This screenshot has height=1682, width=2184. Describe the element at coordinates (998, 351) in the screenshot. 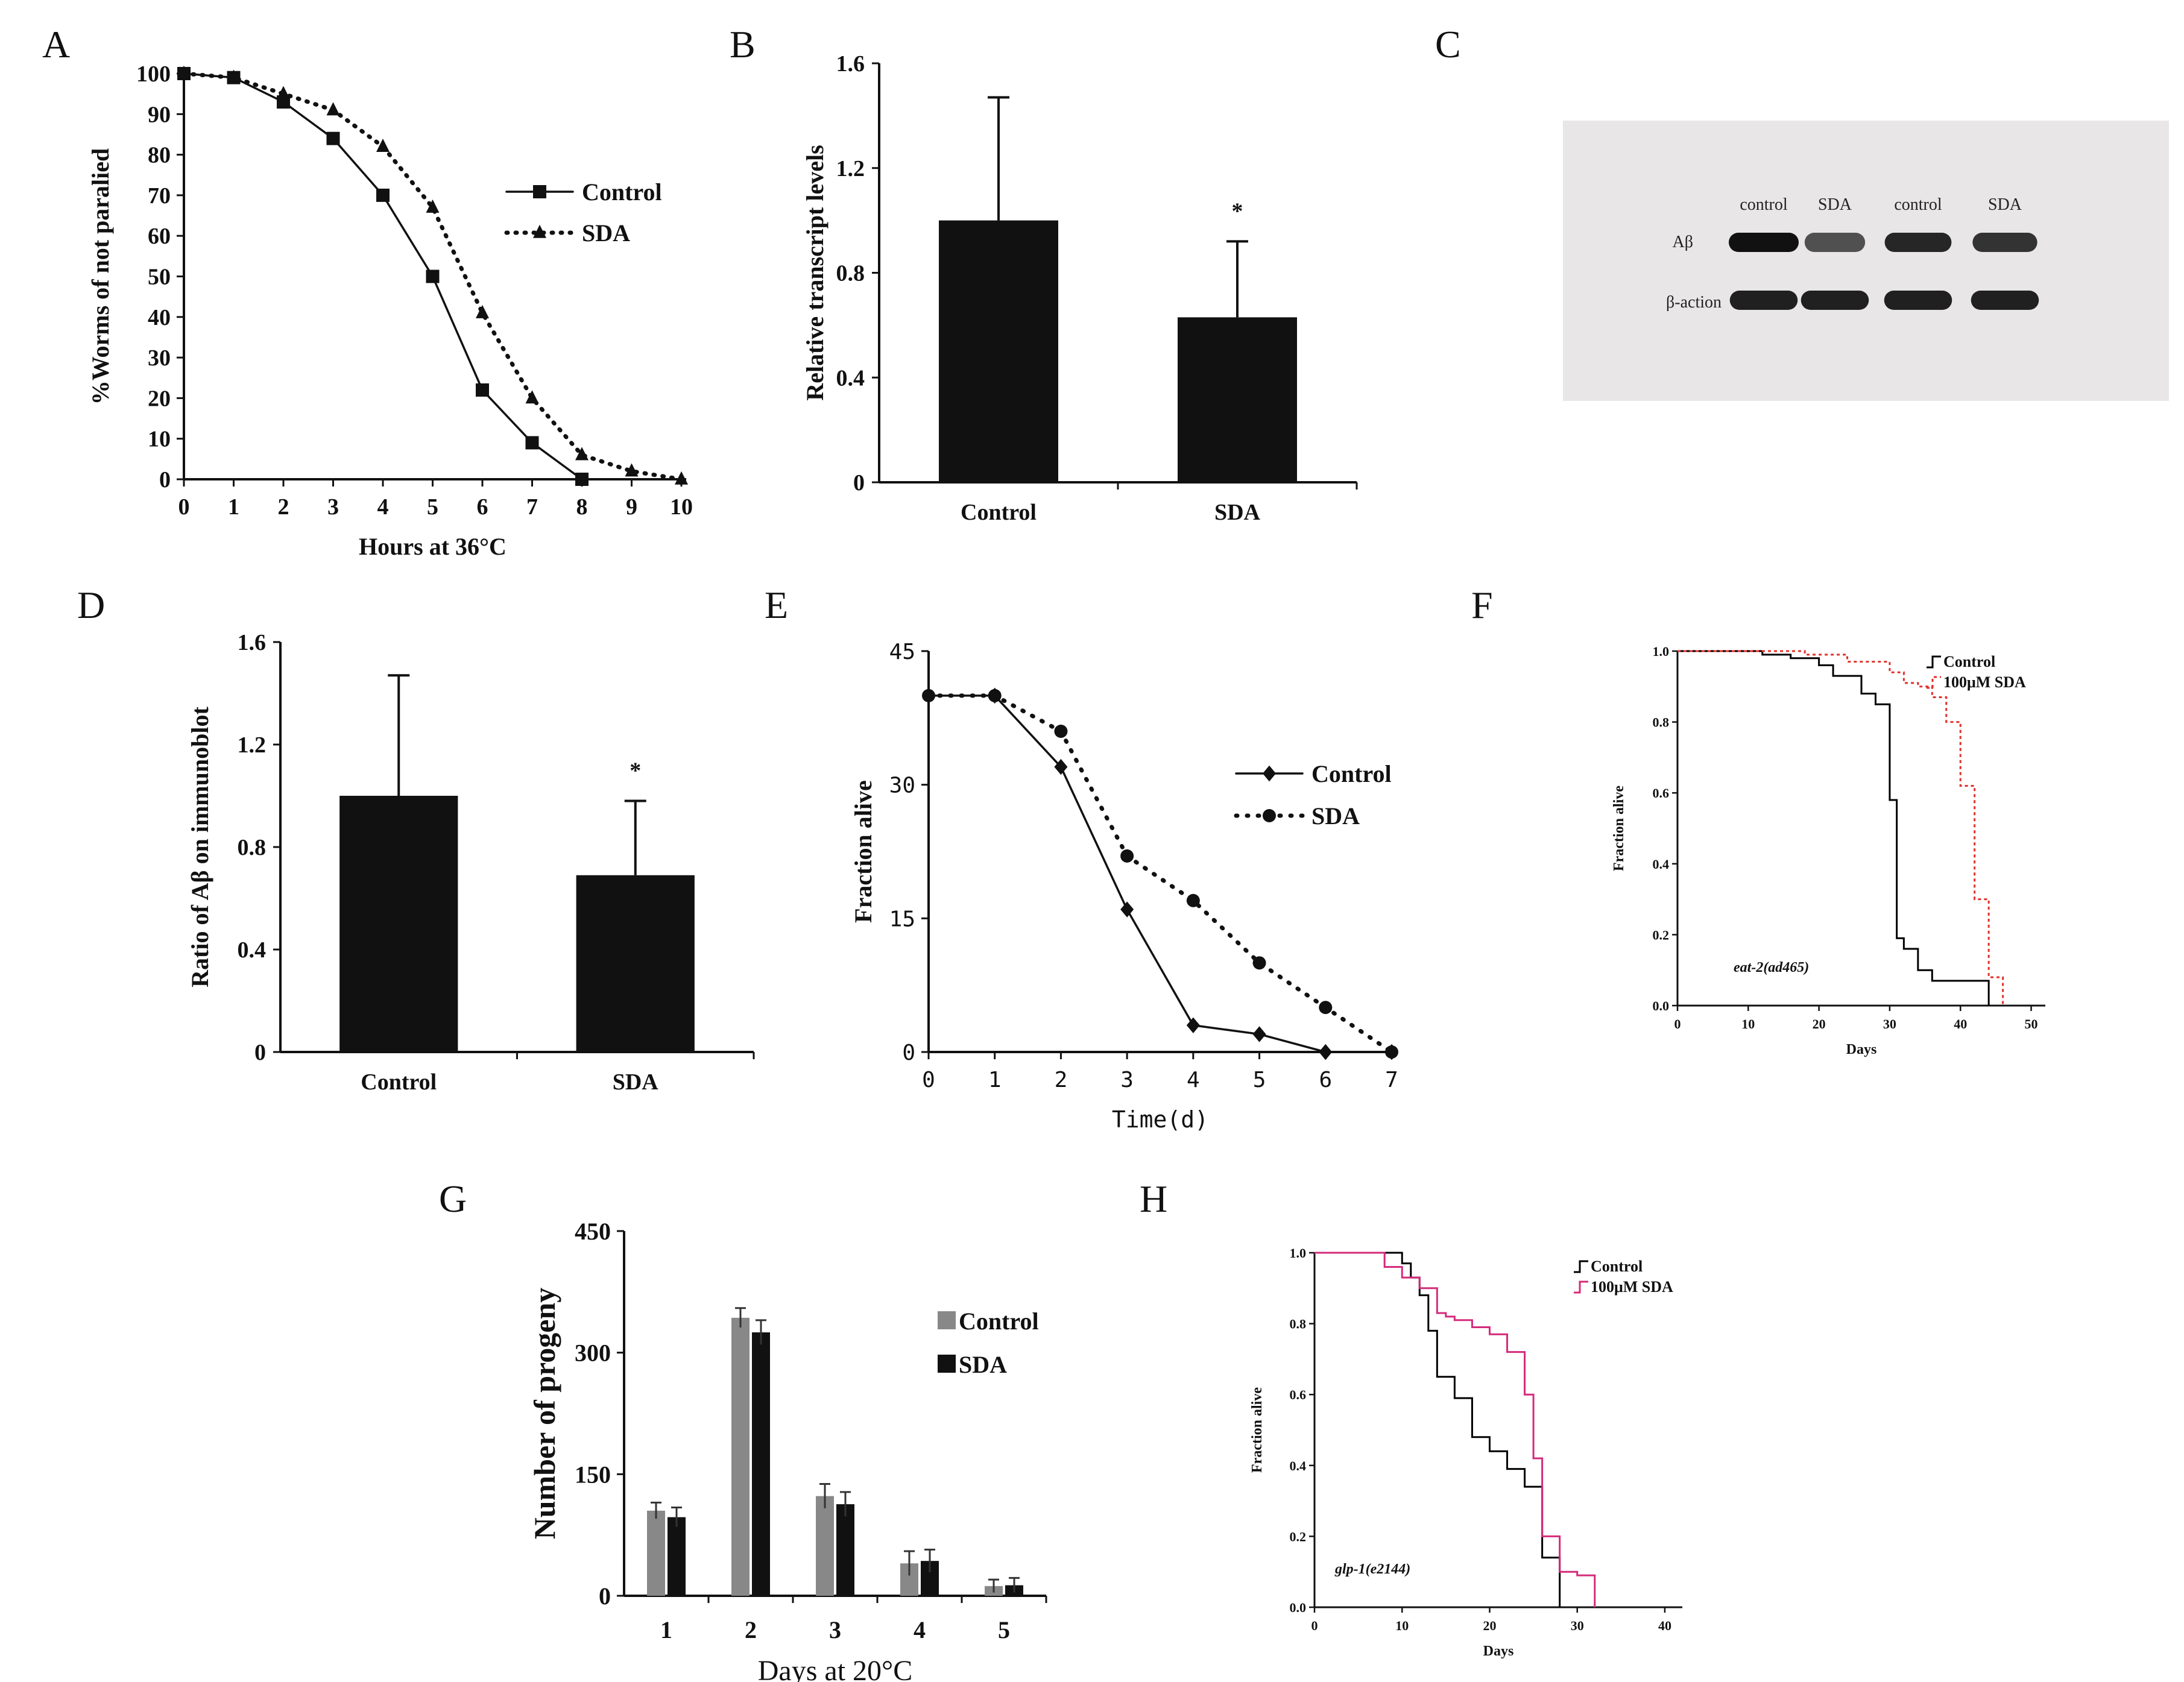

I see `bar-control` at that location.